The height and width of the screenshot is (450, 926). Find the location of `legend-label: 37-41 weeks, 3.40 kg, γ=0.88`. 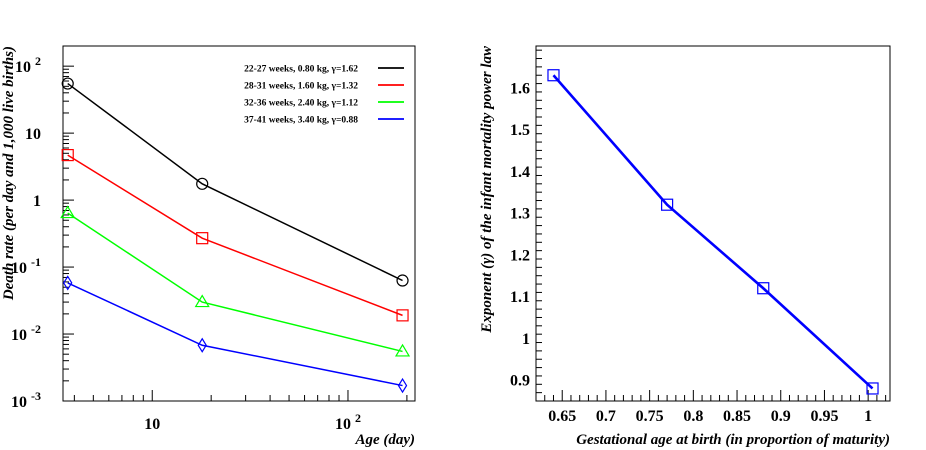

legend-label: 37-41 weeks, 3.40 kg, γ=0.88 is located at coordinates (301, 121).